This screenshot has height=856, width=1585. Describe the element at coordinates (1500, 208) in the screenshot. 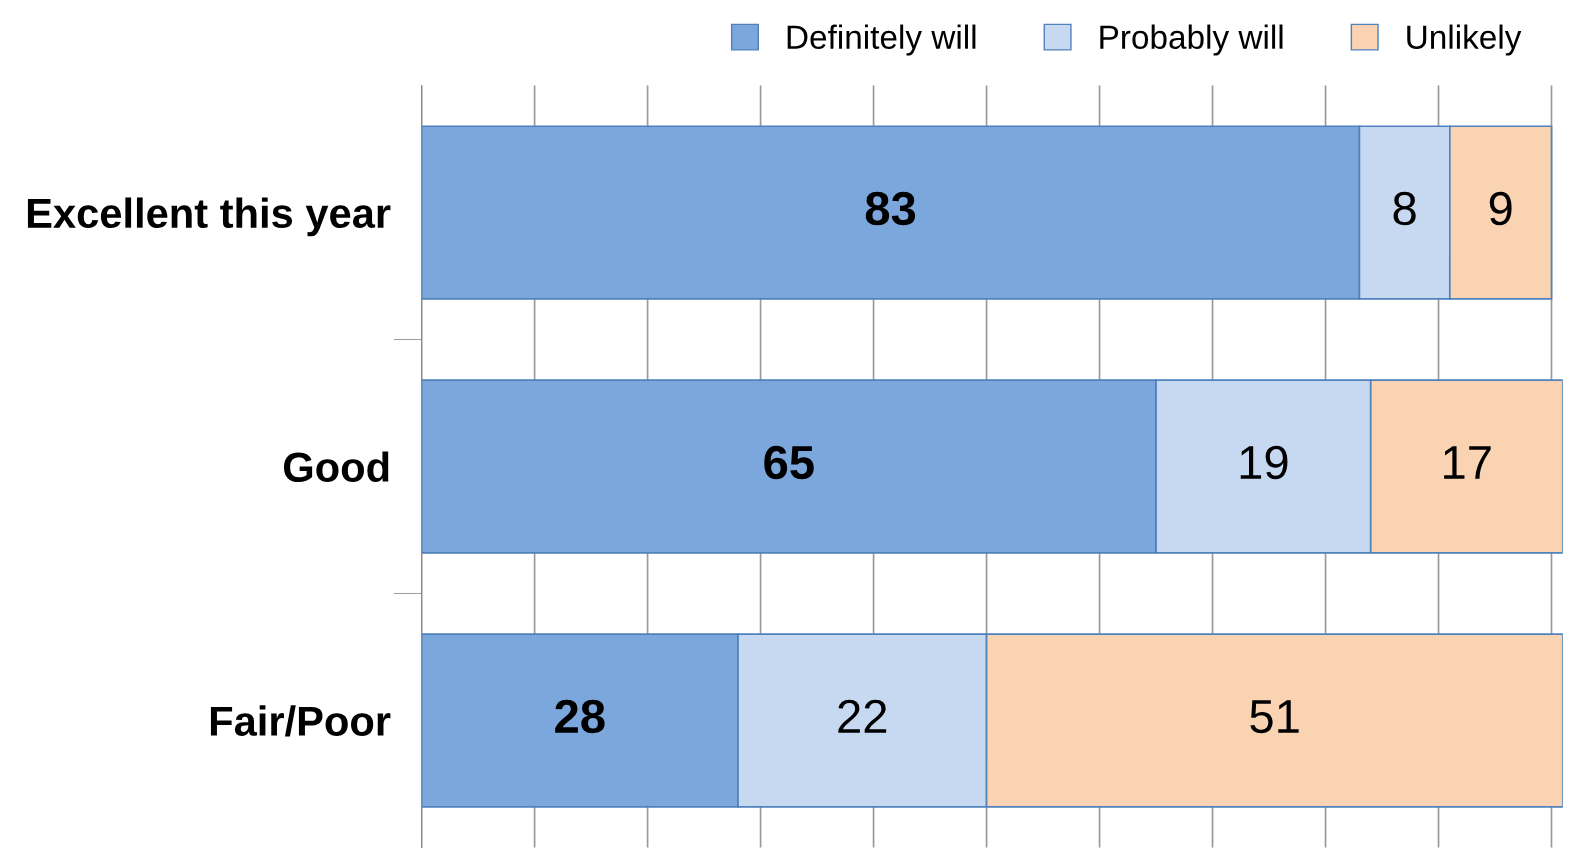

I see `data-label: 9` at that location.